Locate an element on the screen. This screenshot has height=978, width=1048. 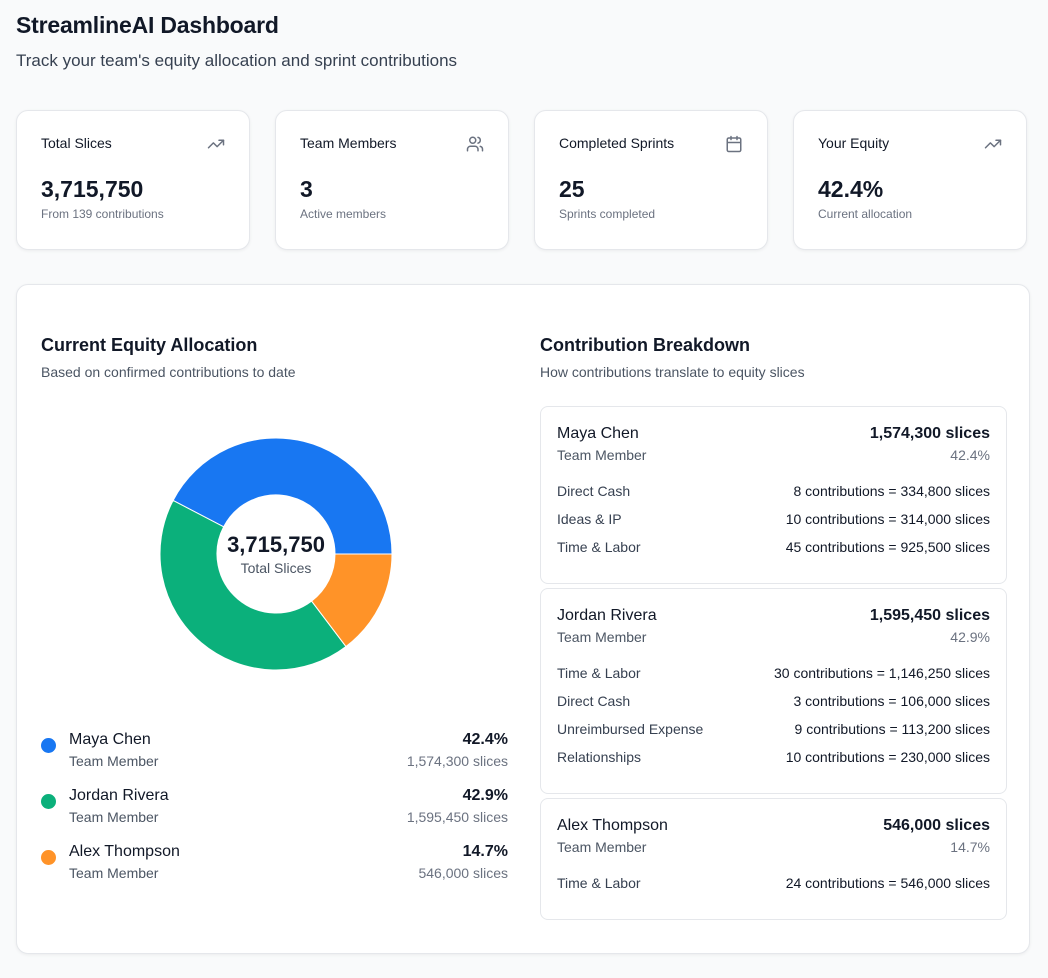
member-info: Alex Thompson Team Member is located at coordinates (612, 836).